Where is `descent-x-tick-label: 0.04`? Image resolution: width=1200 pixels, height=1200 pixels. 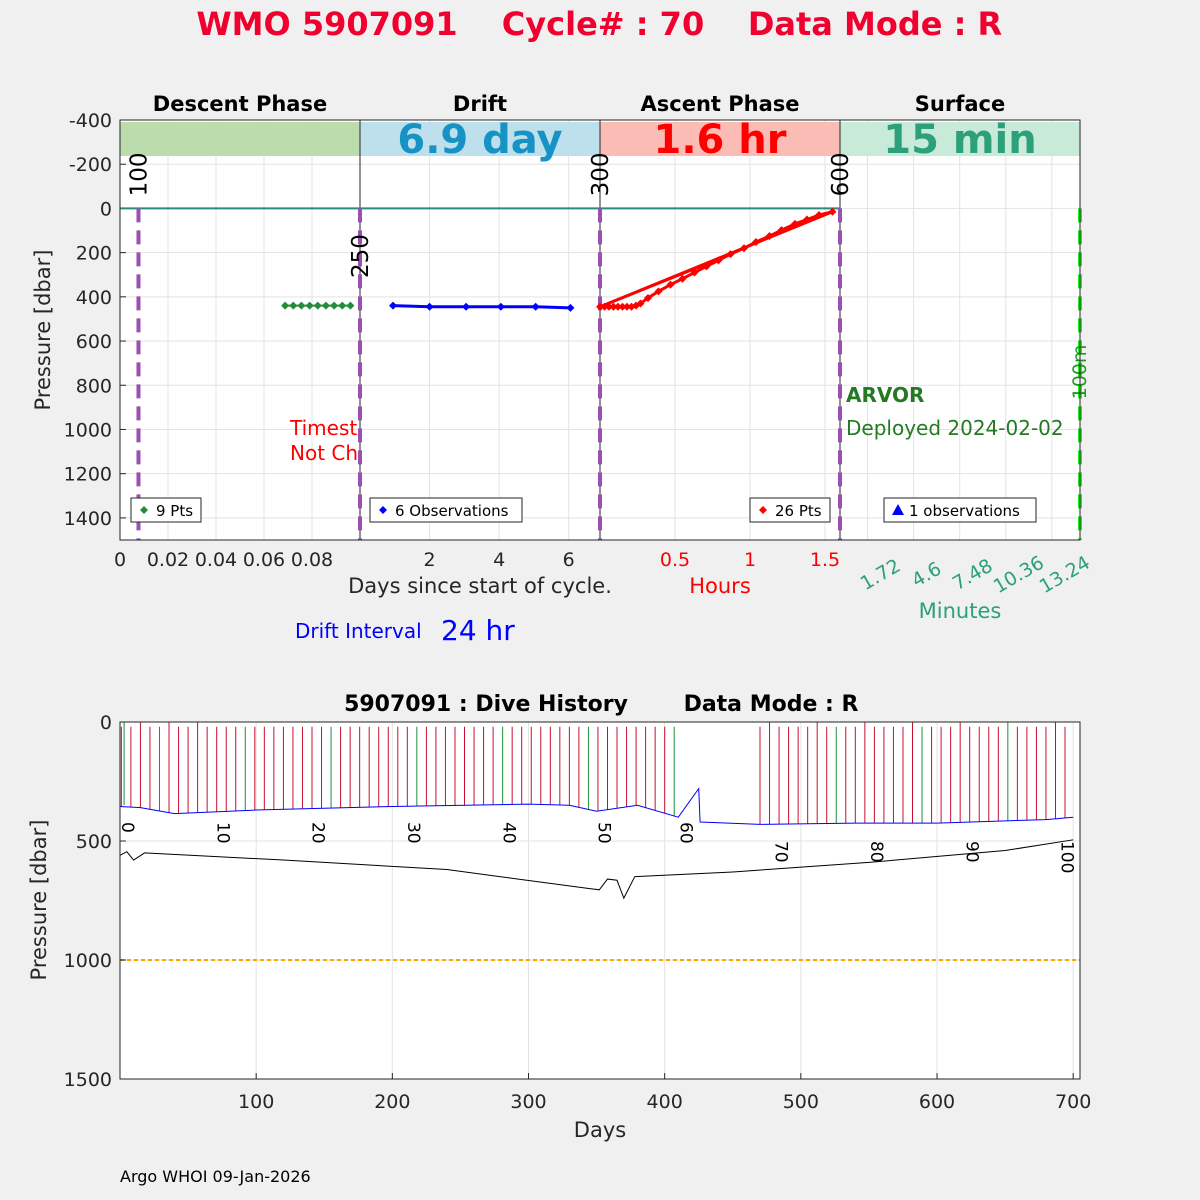 descent-x-tick-label: 0.04 is located at coordinates (216, 560).